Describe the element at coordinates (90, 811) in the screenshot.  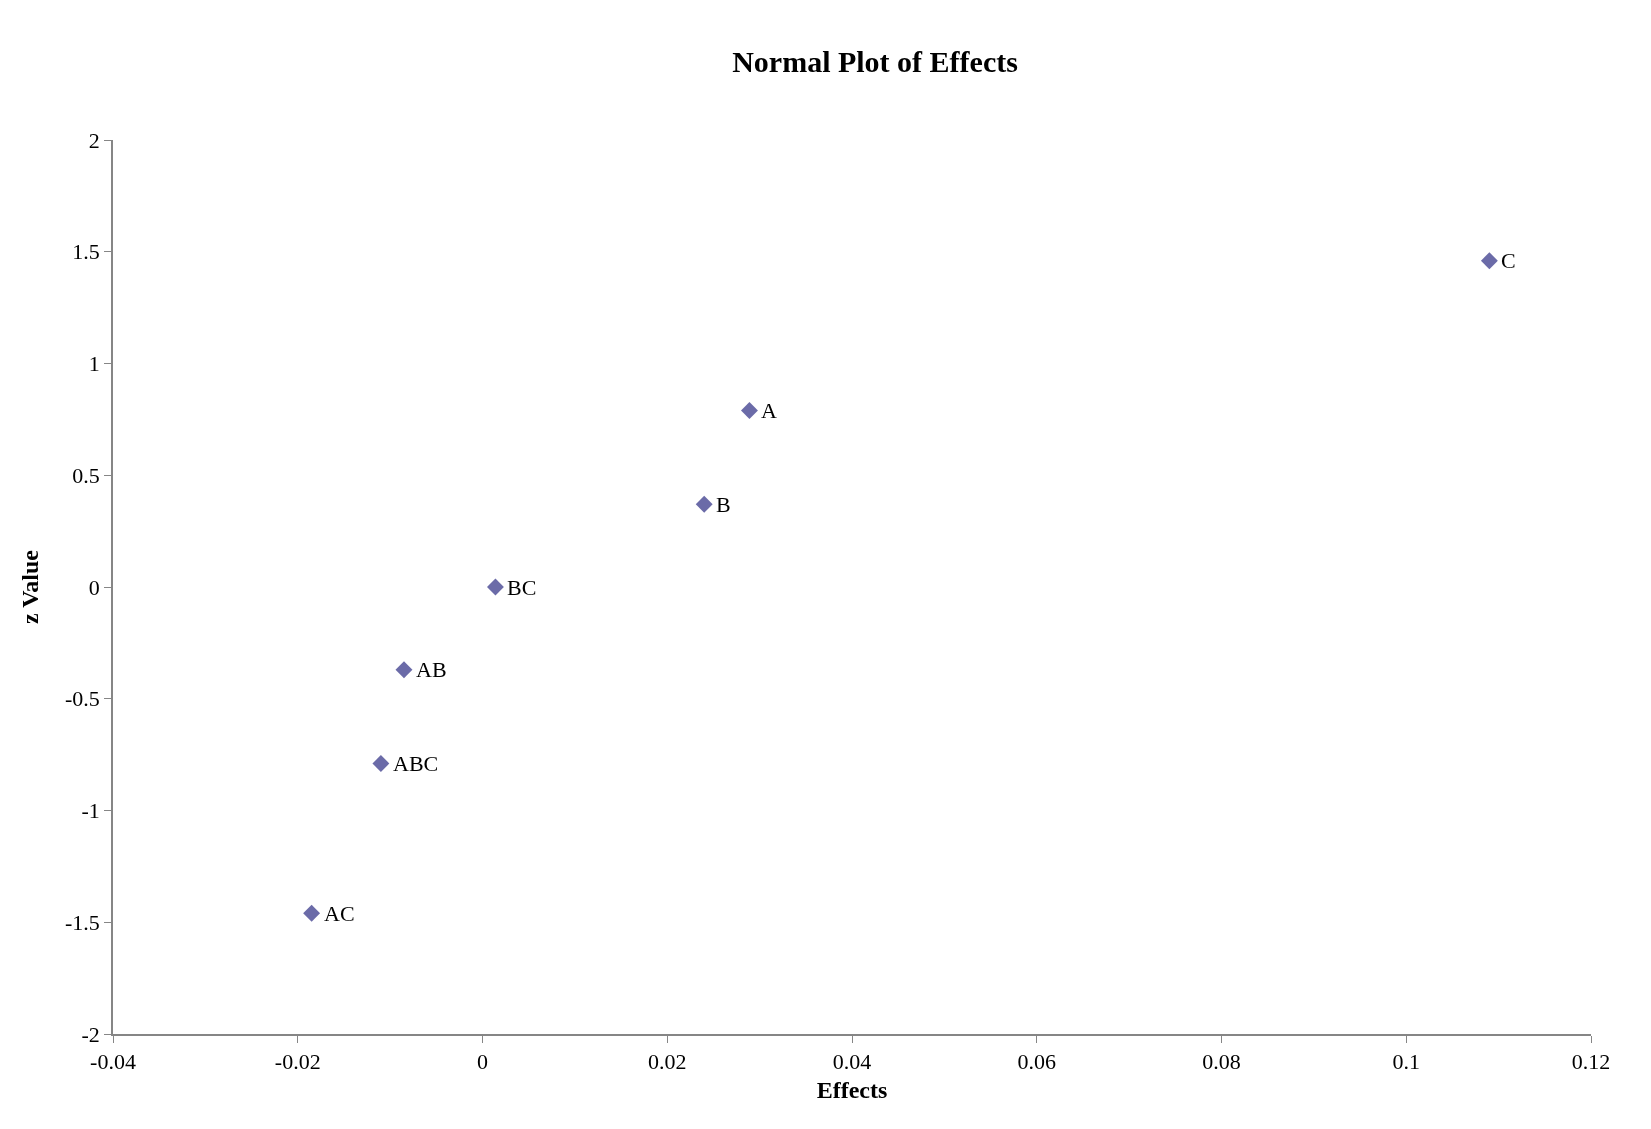
I see `y-tick-label: -1` at that location.